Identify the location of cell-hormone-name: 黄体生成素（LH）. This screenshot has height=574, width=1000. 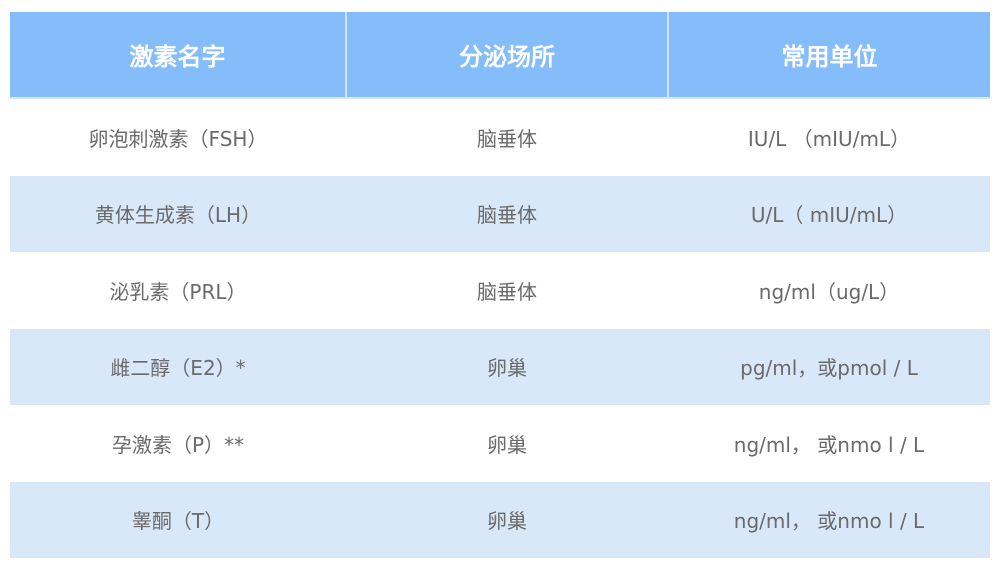
(178, 213).